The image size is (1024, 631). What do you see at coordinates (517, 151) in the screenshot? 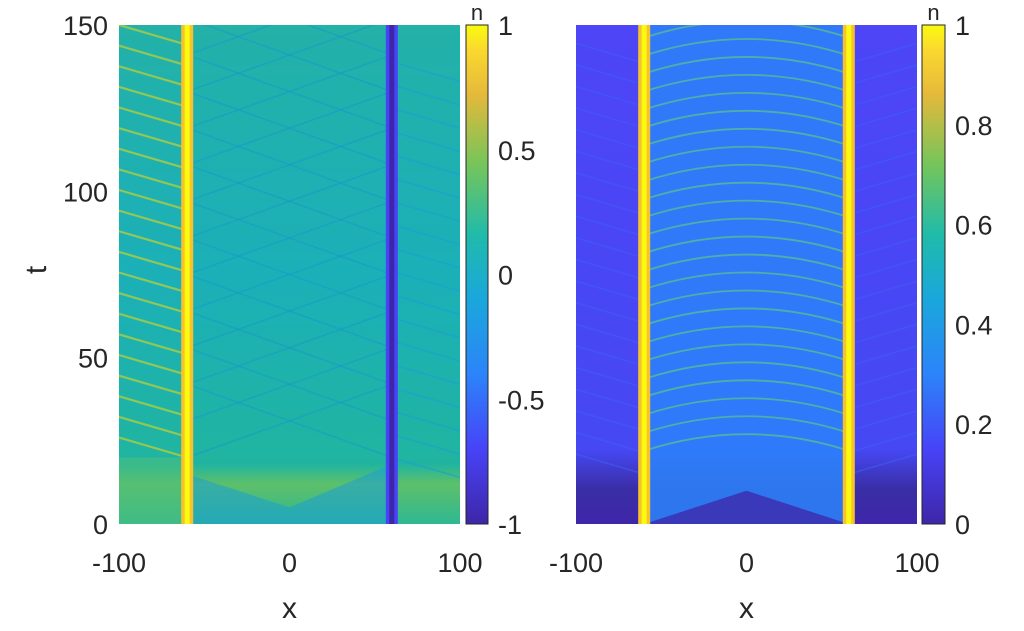
I see `colorbar-tick-label: 0.5` at bounding box center [517, 151].